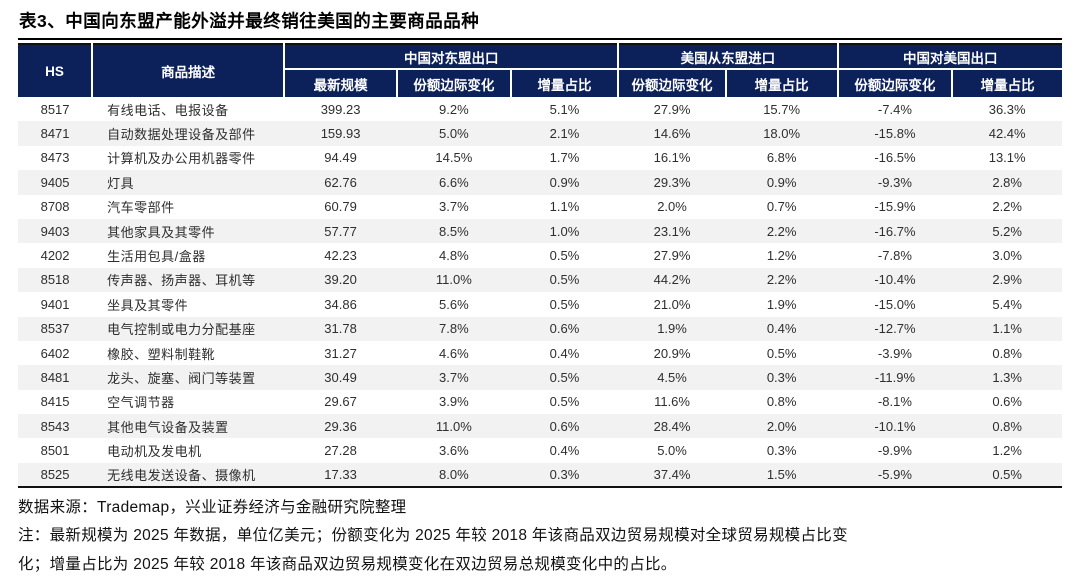  What do you see at coordinates (55, 231) in the screenshot?
I see `hs-code-cell: 9403` at bounding box center [55, 231].